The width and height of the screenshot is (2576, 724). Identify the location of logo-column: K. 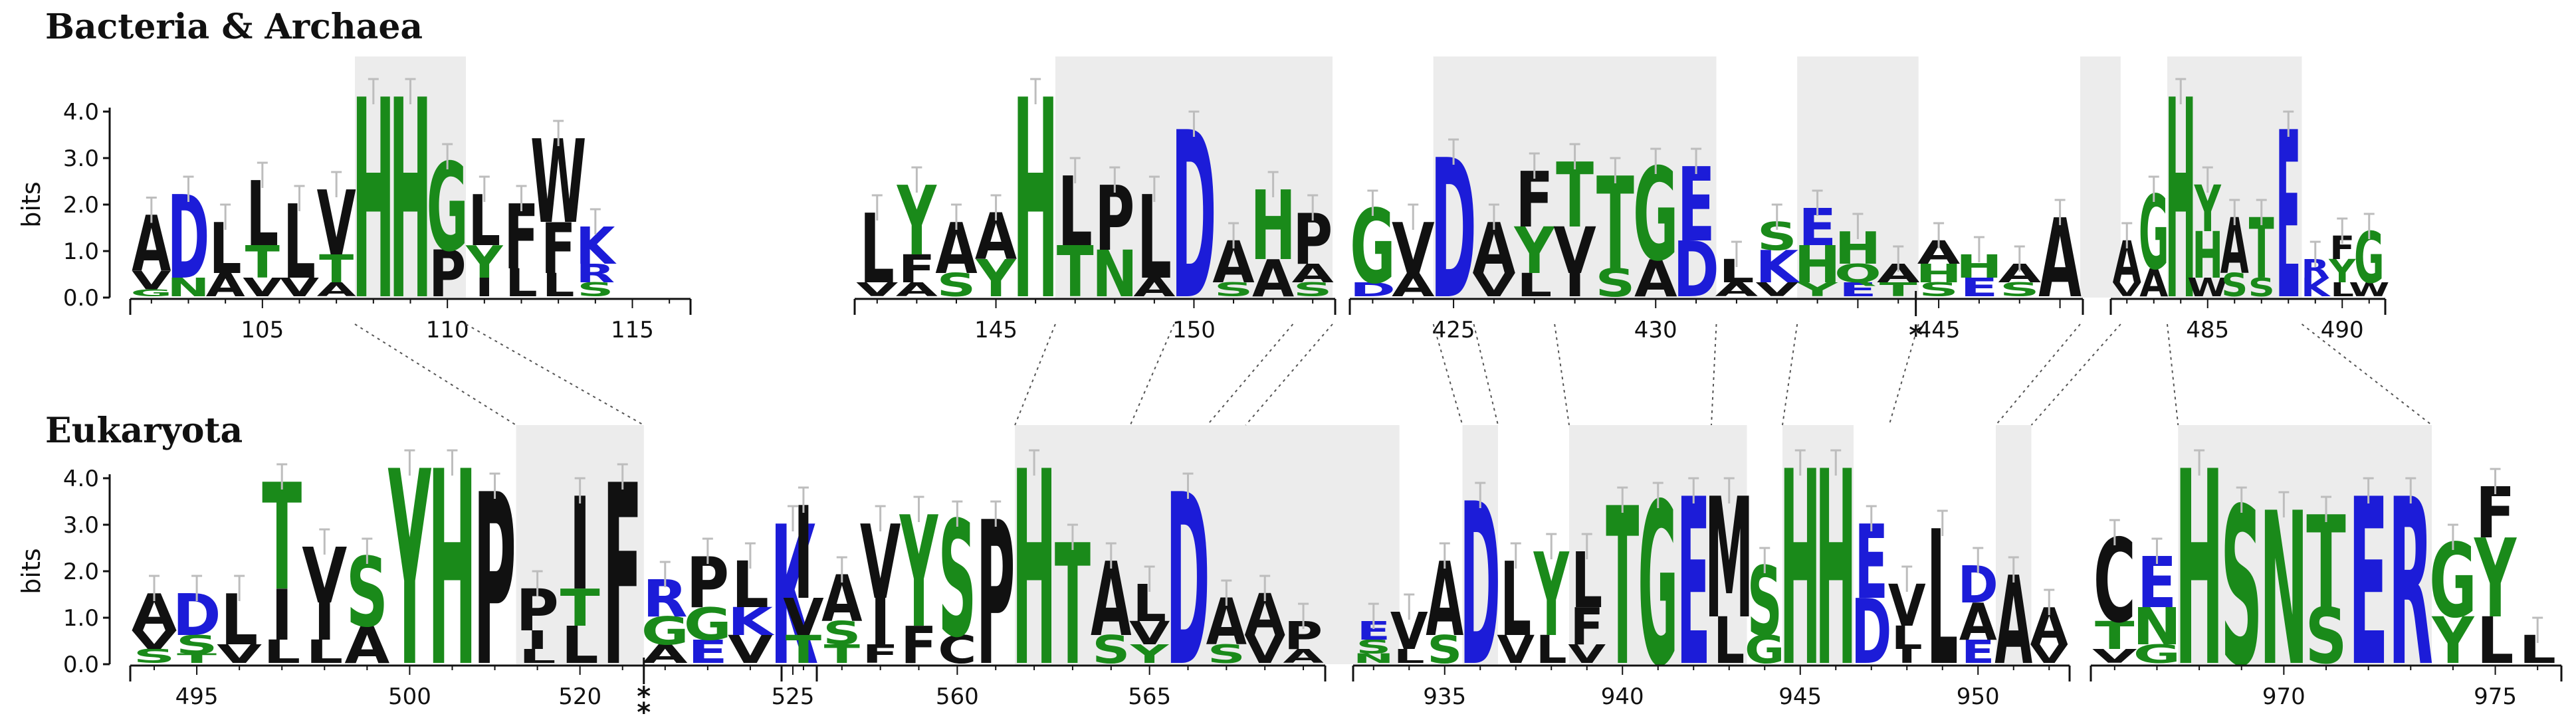
(793, 598).